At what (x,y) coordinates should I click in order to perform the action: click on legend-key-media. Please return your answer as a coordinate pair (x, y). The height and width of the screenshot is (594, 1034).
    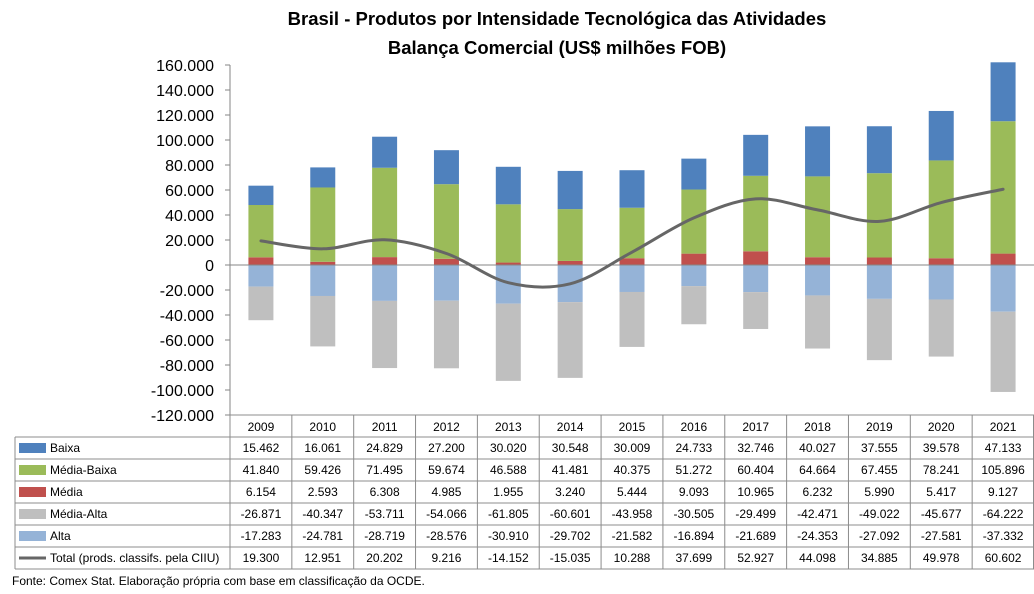
    Looking at the image, I should click on (32, 492).